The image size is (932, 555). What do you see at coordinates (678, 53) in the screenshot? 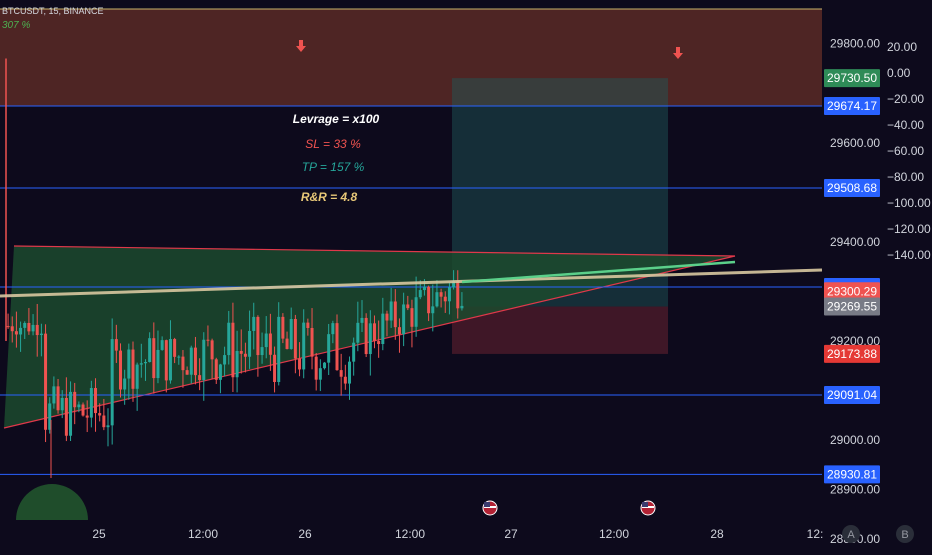
I see `down-arrow-icon` at bounding box center [678, 53].